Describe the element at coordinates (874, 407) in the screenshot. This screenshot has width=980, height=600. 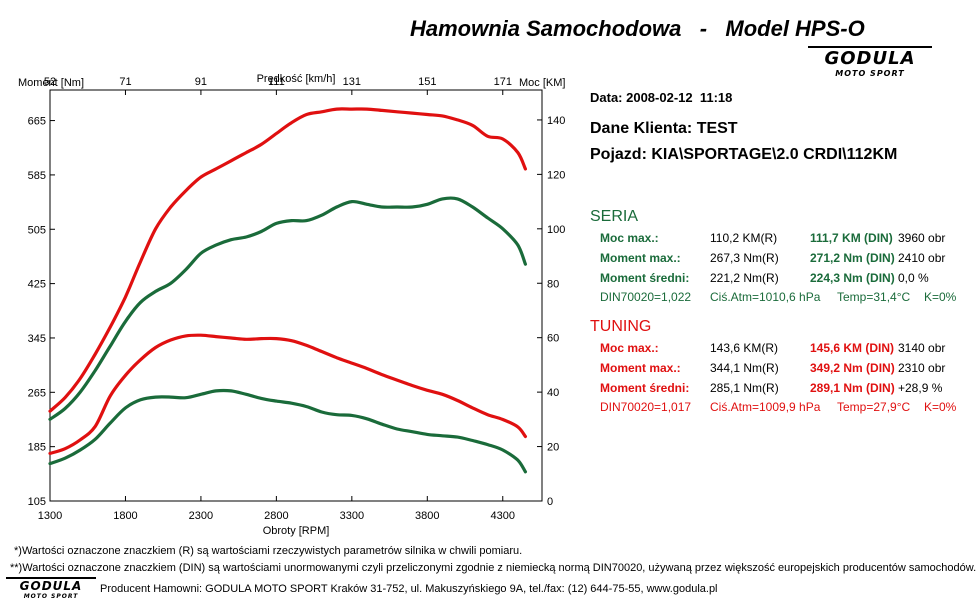
I see `tuning-temp: Temp=27,9°C` at that location.